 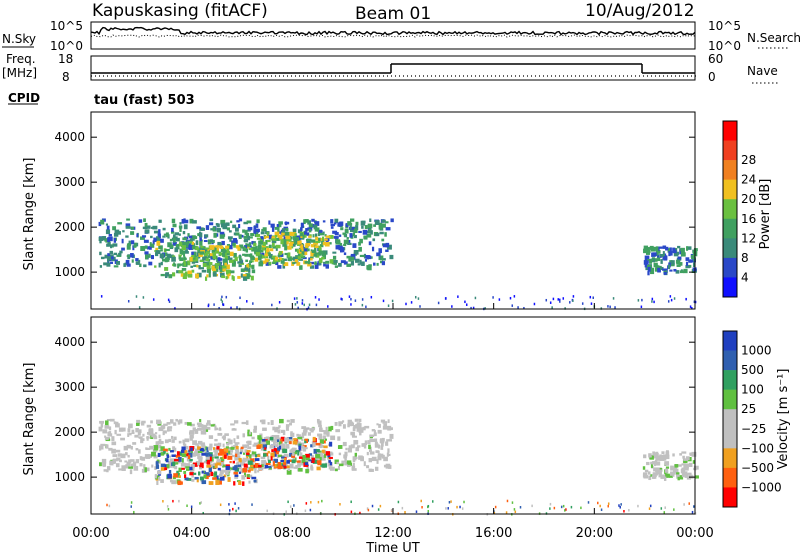 I want to click on velocity-colorbar-tick: 1000, so click(x=756, y=351).